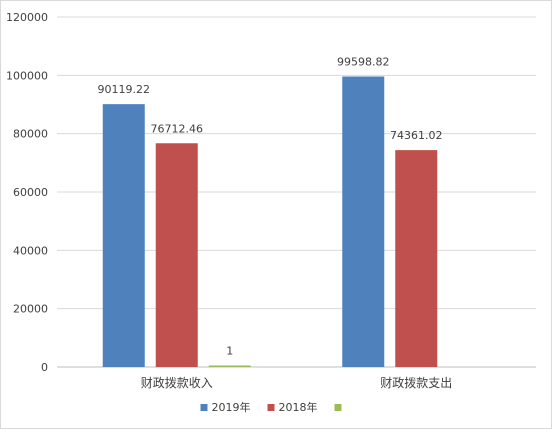  I want to click on y-tick-label: 120000, so click(27, 17).